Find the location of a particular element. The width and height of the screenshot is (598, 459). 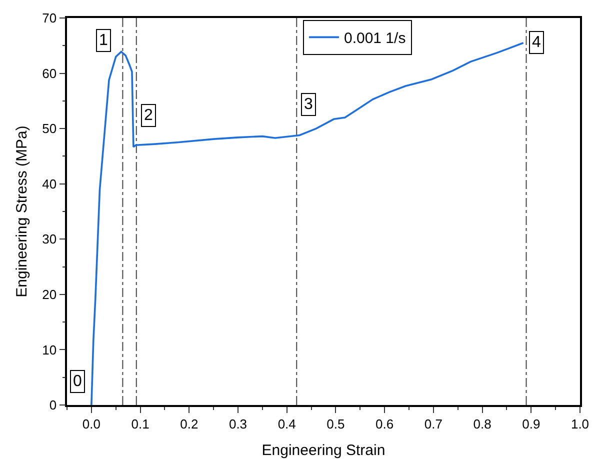

x-tick-label: 0.2 is located at coordinates (189, 424).